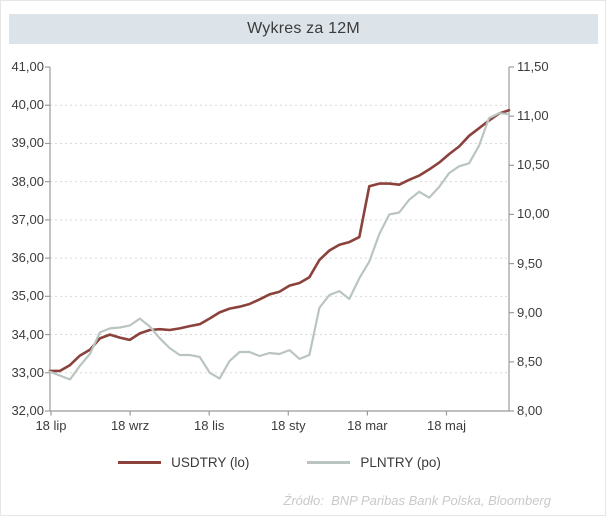 The width and height of the screenshot is (606, 516). What do you see at coordinates (530, 361) in the screenshot?
I see `y-axis-label-right: 8,50` at bounding box center [530, 361].